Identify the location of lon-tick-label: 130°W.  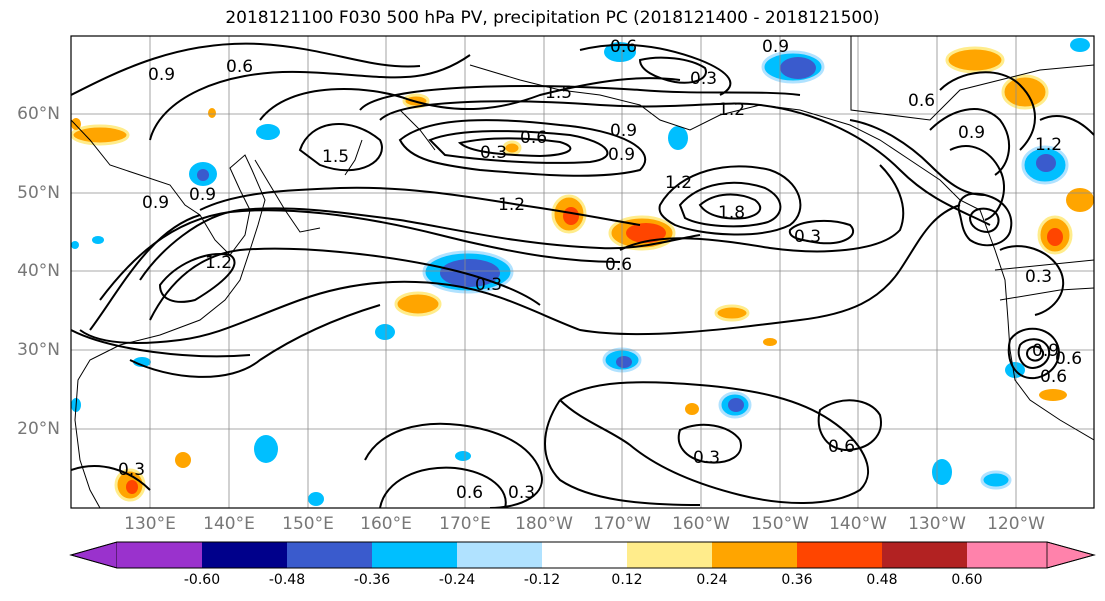
(937, 524).